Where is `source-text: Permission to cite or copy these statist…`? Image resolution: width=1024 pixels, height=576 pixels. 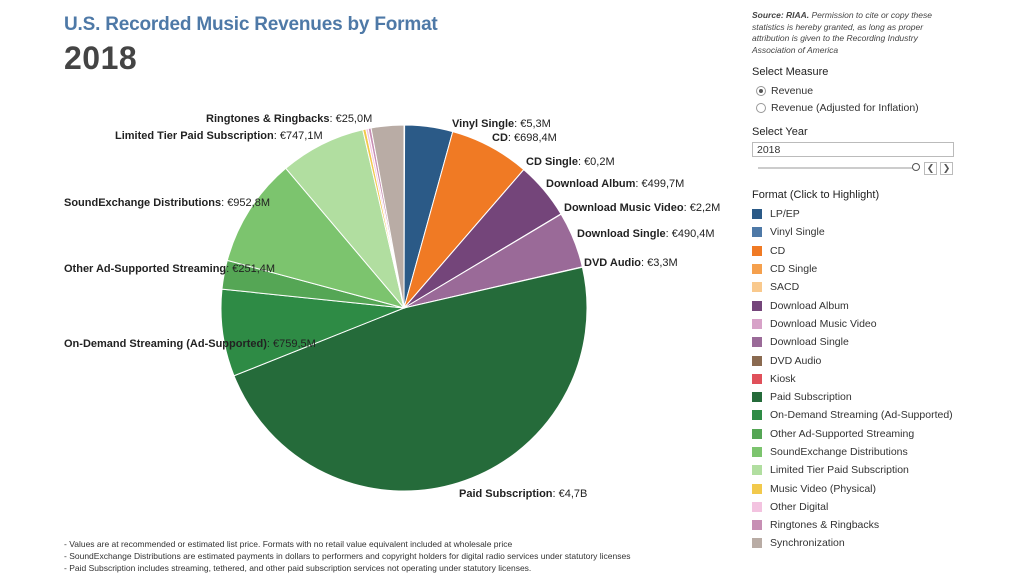 source-text: Permission to cite or copy these statist… is located at coordinates (842, 32).